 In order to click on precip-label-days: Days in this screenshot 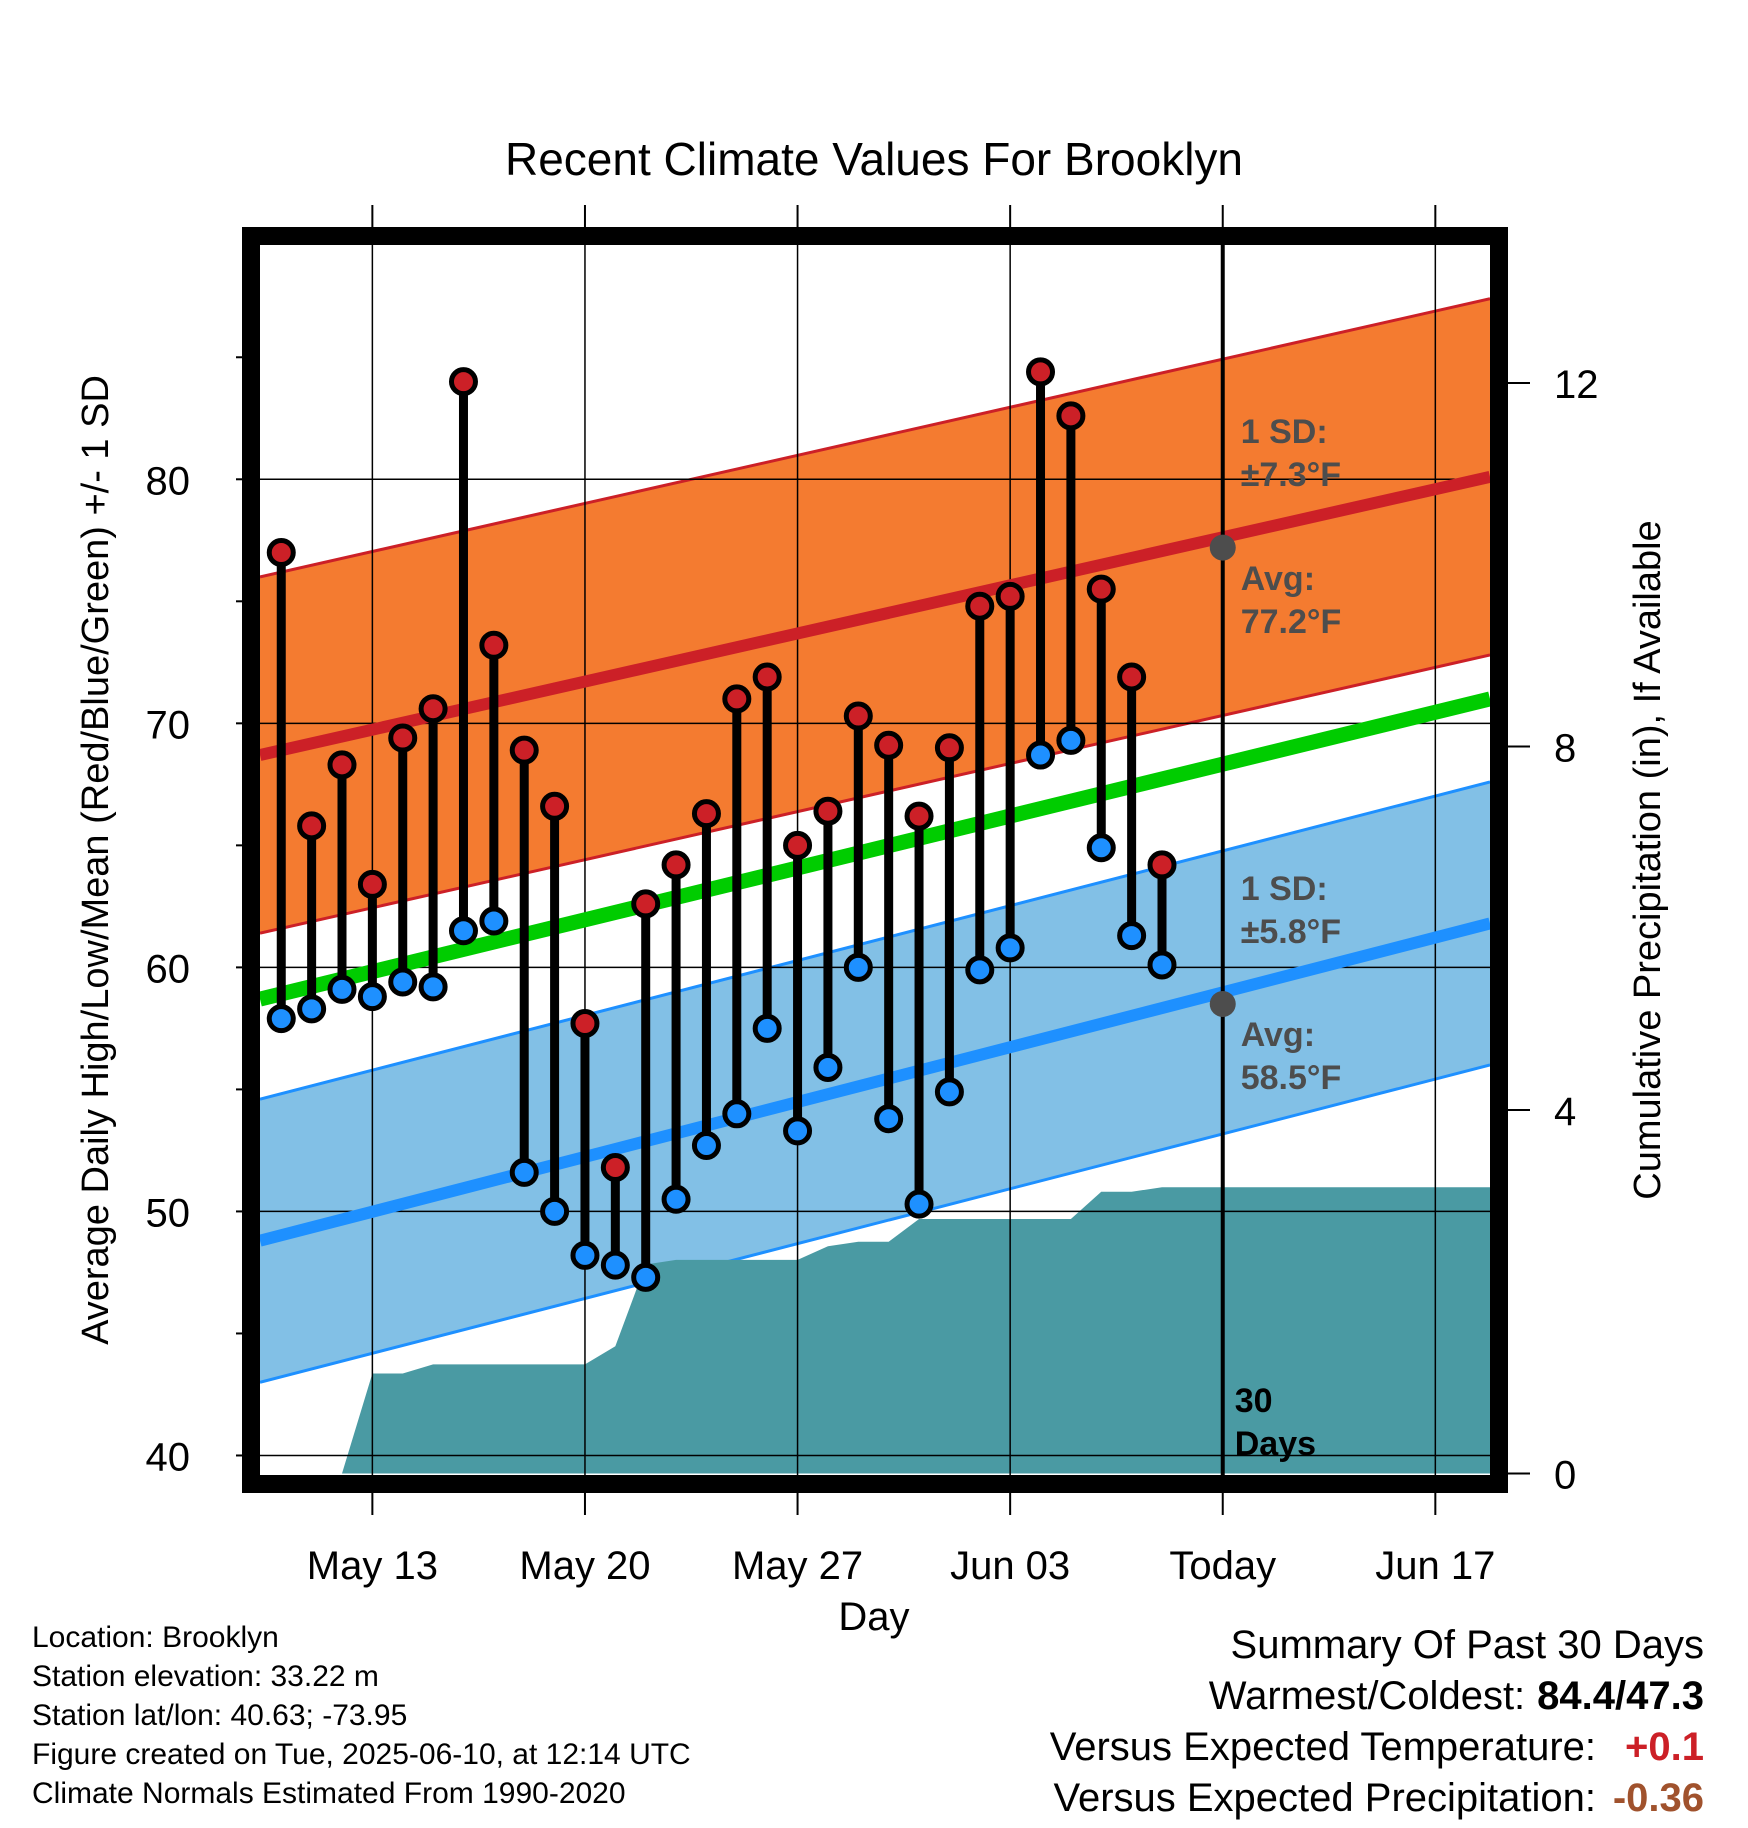, I will do `click(1275, 1444)`.